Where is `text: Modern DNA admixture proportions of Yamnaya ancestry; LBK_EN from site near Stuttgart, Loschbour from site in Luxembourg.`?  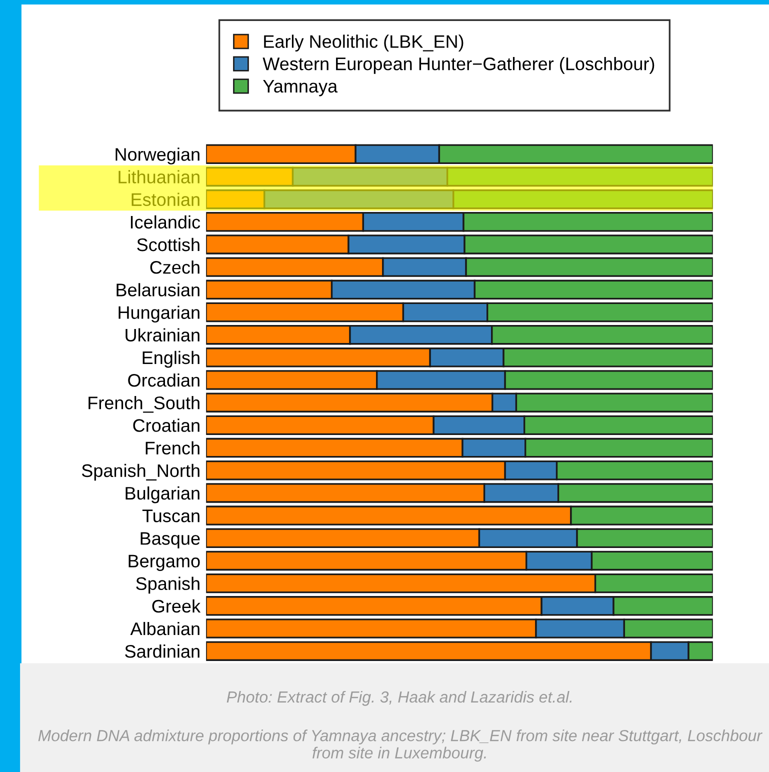 text: Modern DNA admixture proportions of Yamnaya ancestry; LBK_EN from site near Stuttgart, Loschbour from site in Luxembourg. is located at coordinates (400, 746).